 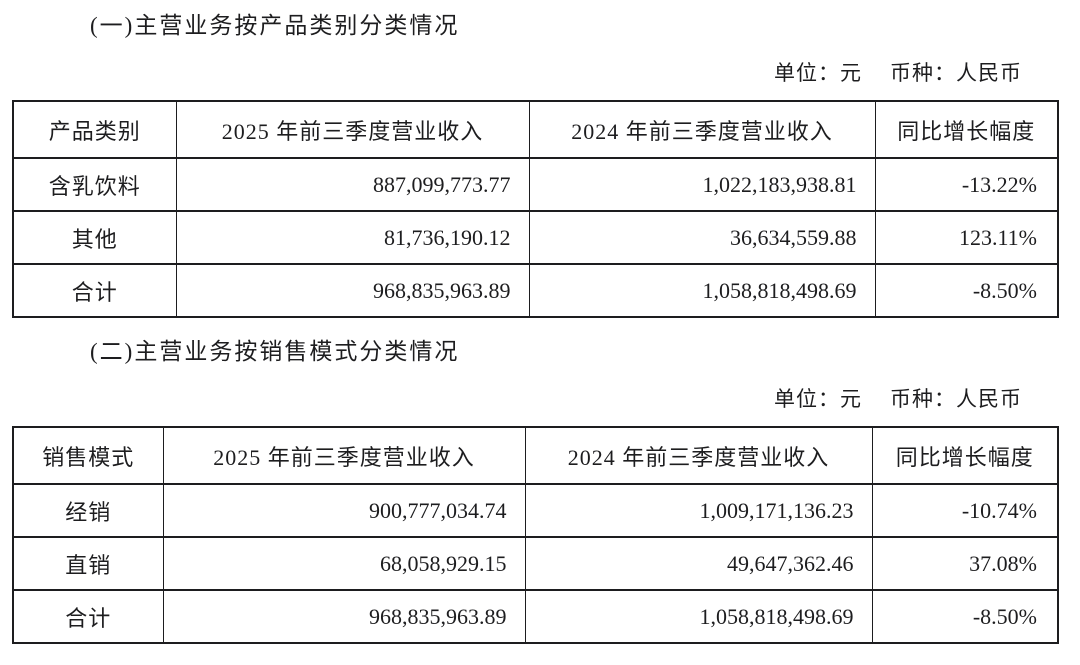 I want to click on revenue-2025-cell: 900,777,034.74, so click(x=344, y=510).